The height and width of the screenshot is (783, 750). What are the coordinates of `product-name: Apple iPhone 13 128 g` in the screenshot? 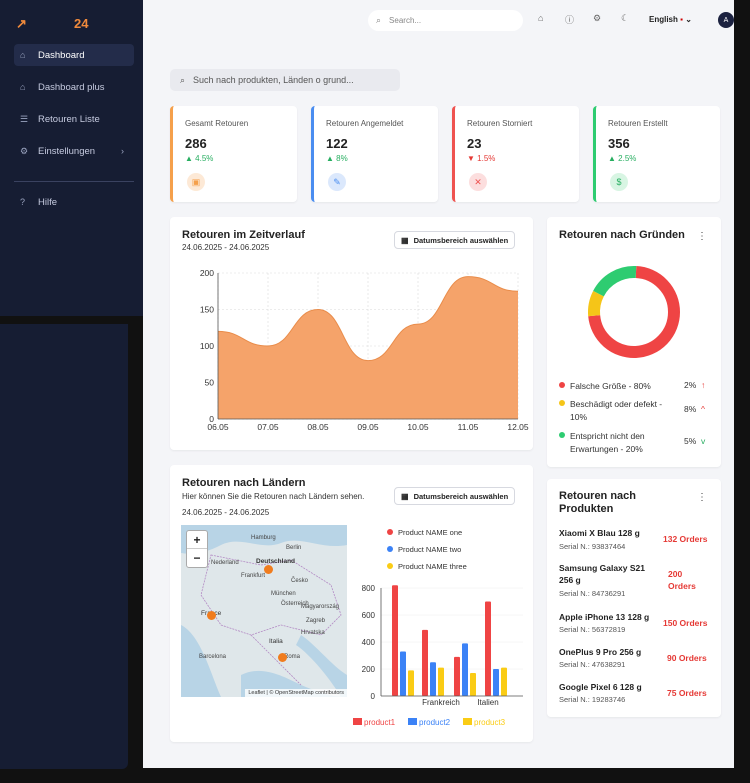 It's located at (604, 617).